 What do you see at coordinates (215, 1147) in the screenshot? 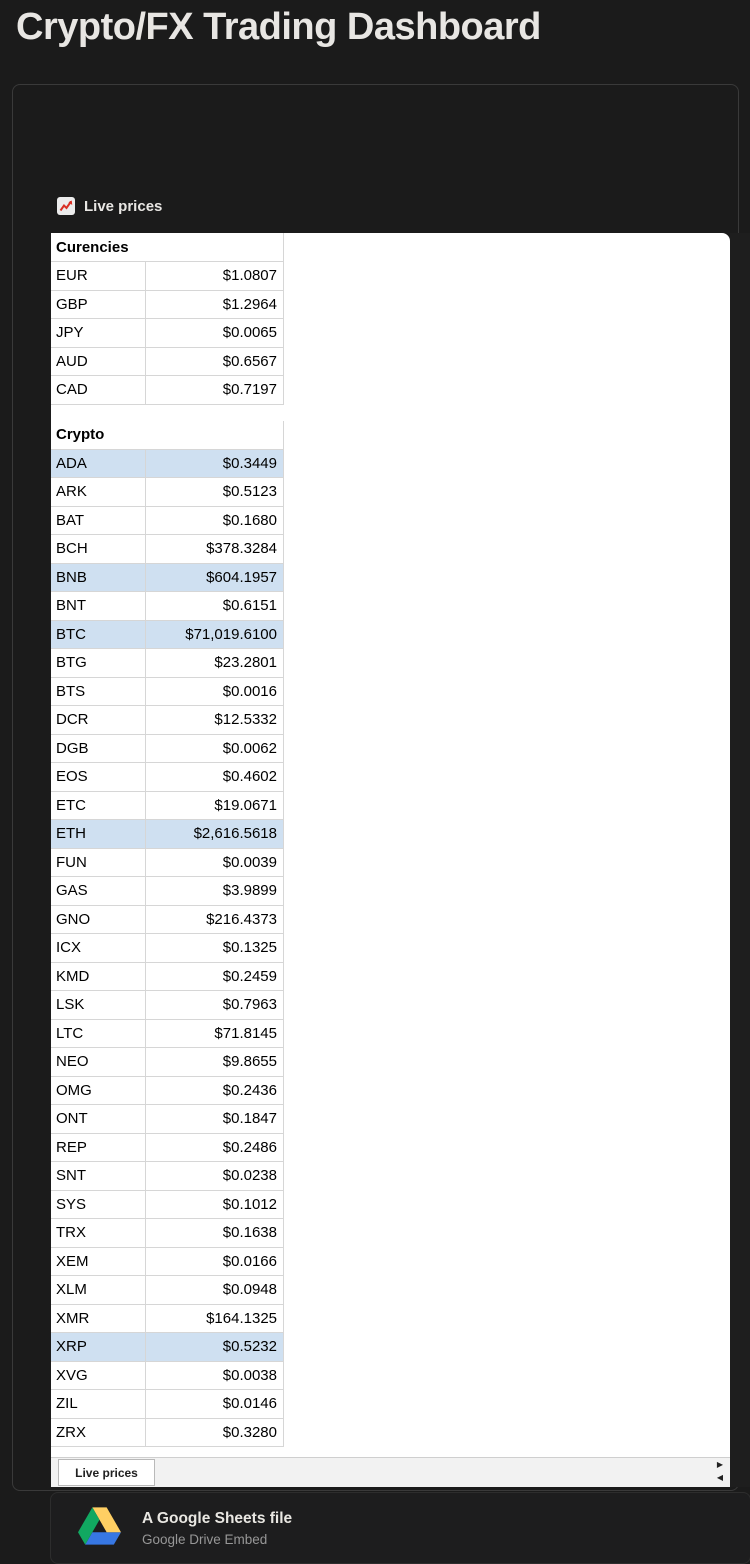
I see `price-cell: $0.2486` at bounding box center [215, 1147].